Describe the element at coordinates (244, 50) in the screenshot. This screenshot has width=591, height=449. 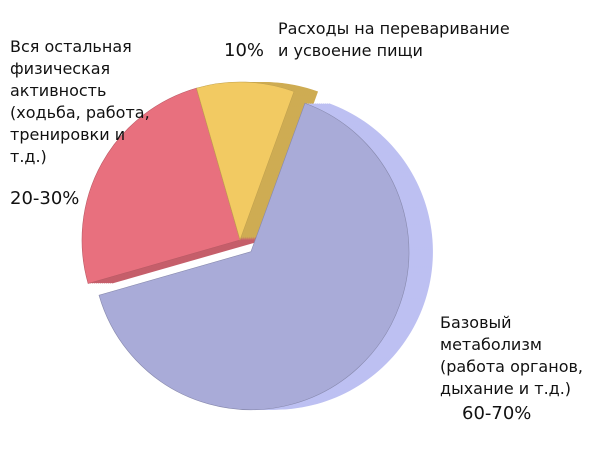
I see `slice-value-label: 10%` at that location.